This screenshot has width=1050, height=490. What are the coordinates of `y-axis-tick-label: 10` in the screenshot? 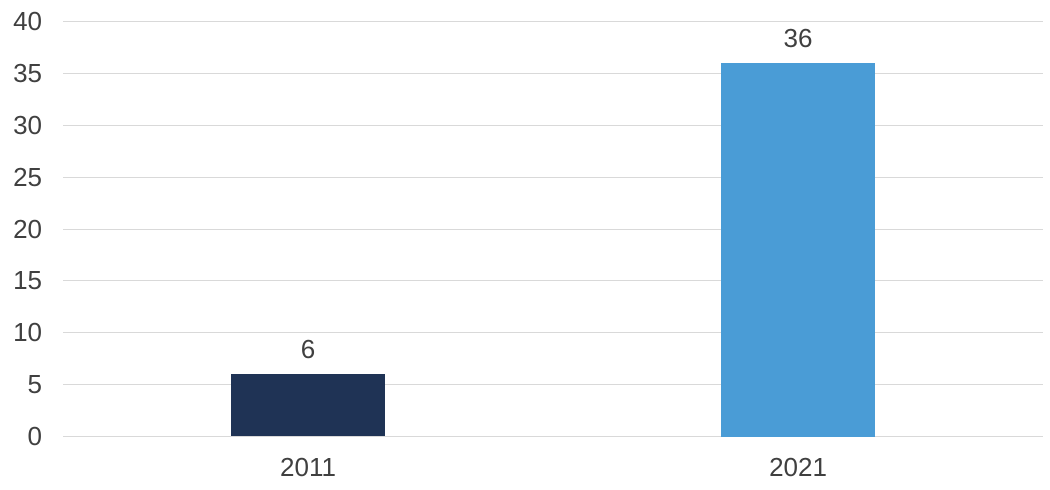 It's located at (27, 332).